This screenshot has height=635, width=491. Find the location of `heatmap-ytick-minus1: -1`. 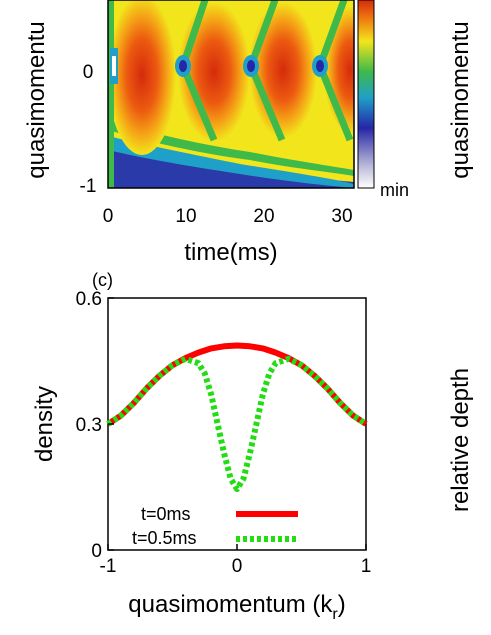

heatmap-ytick-minus1: -1 is located at coordinates (88, 186).